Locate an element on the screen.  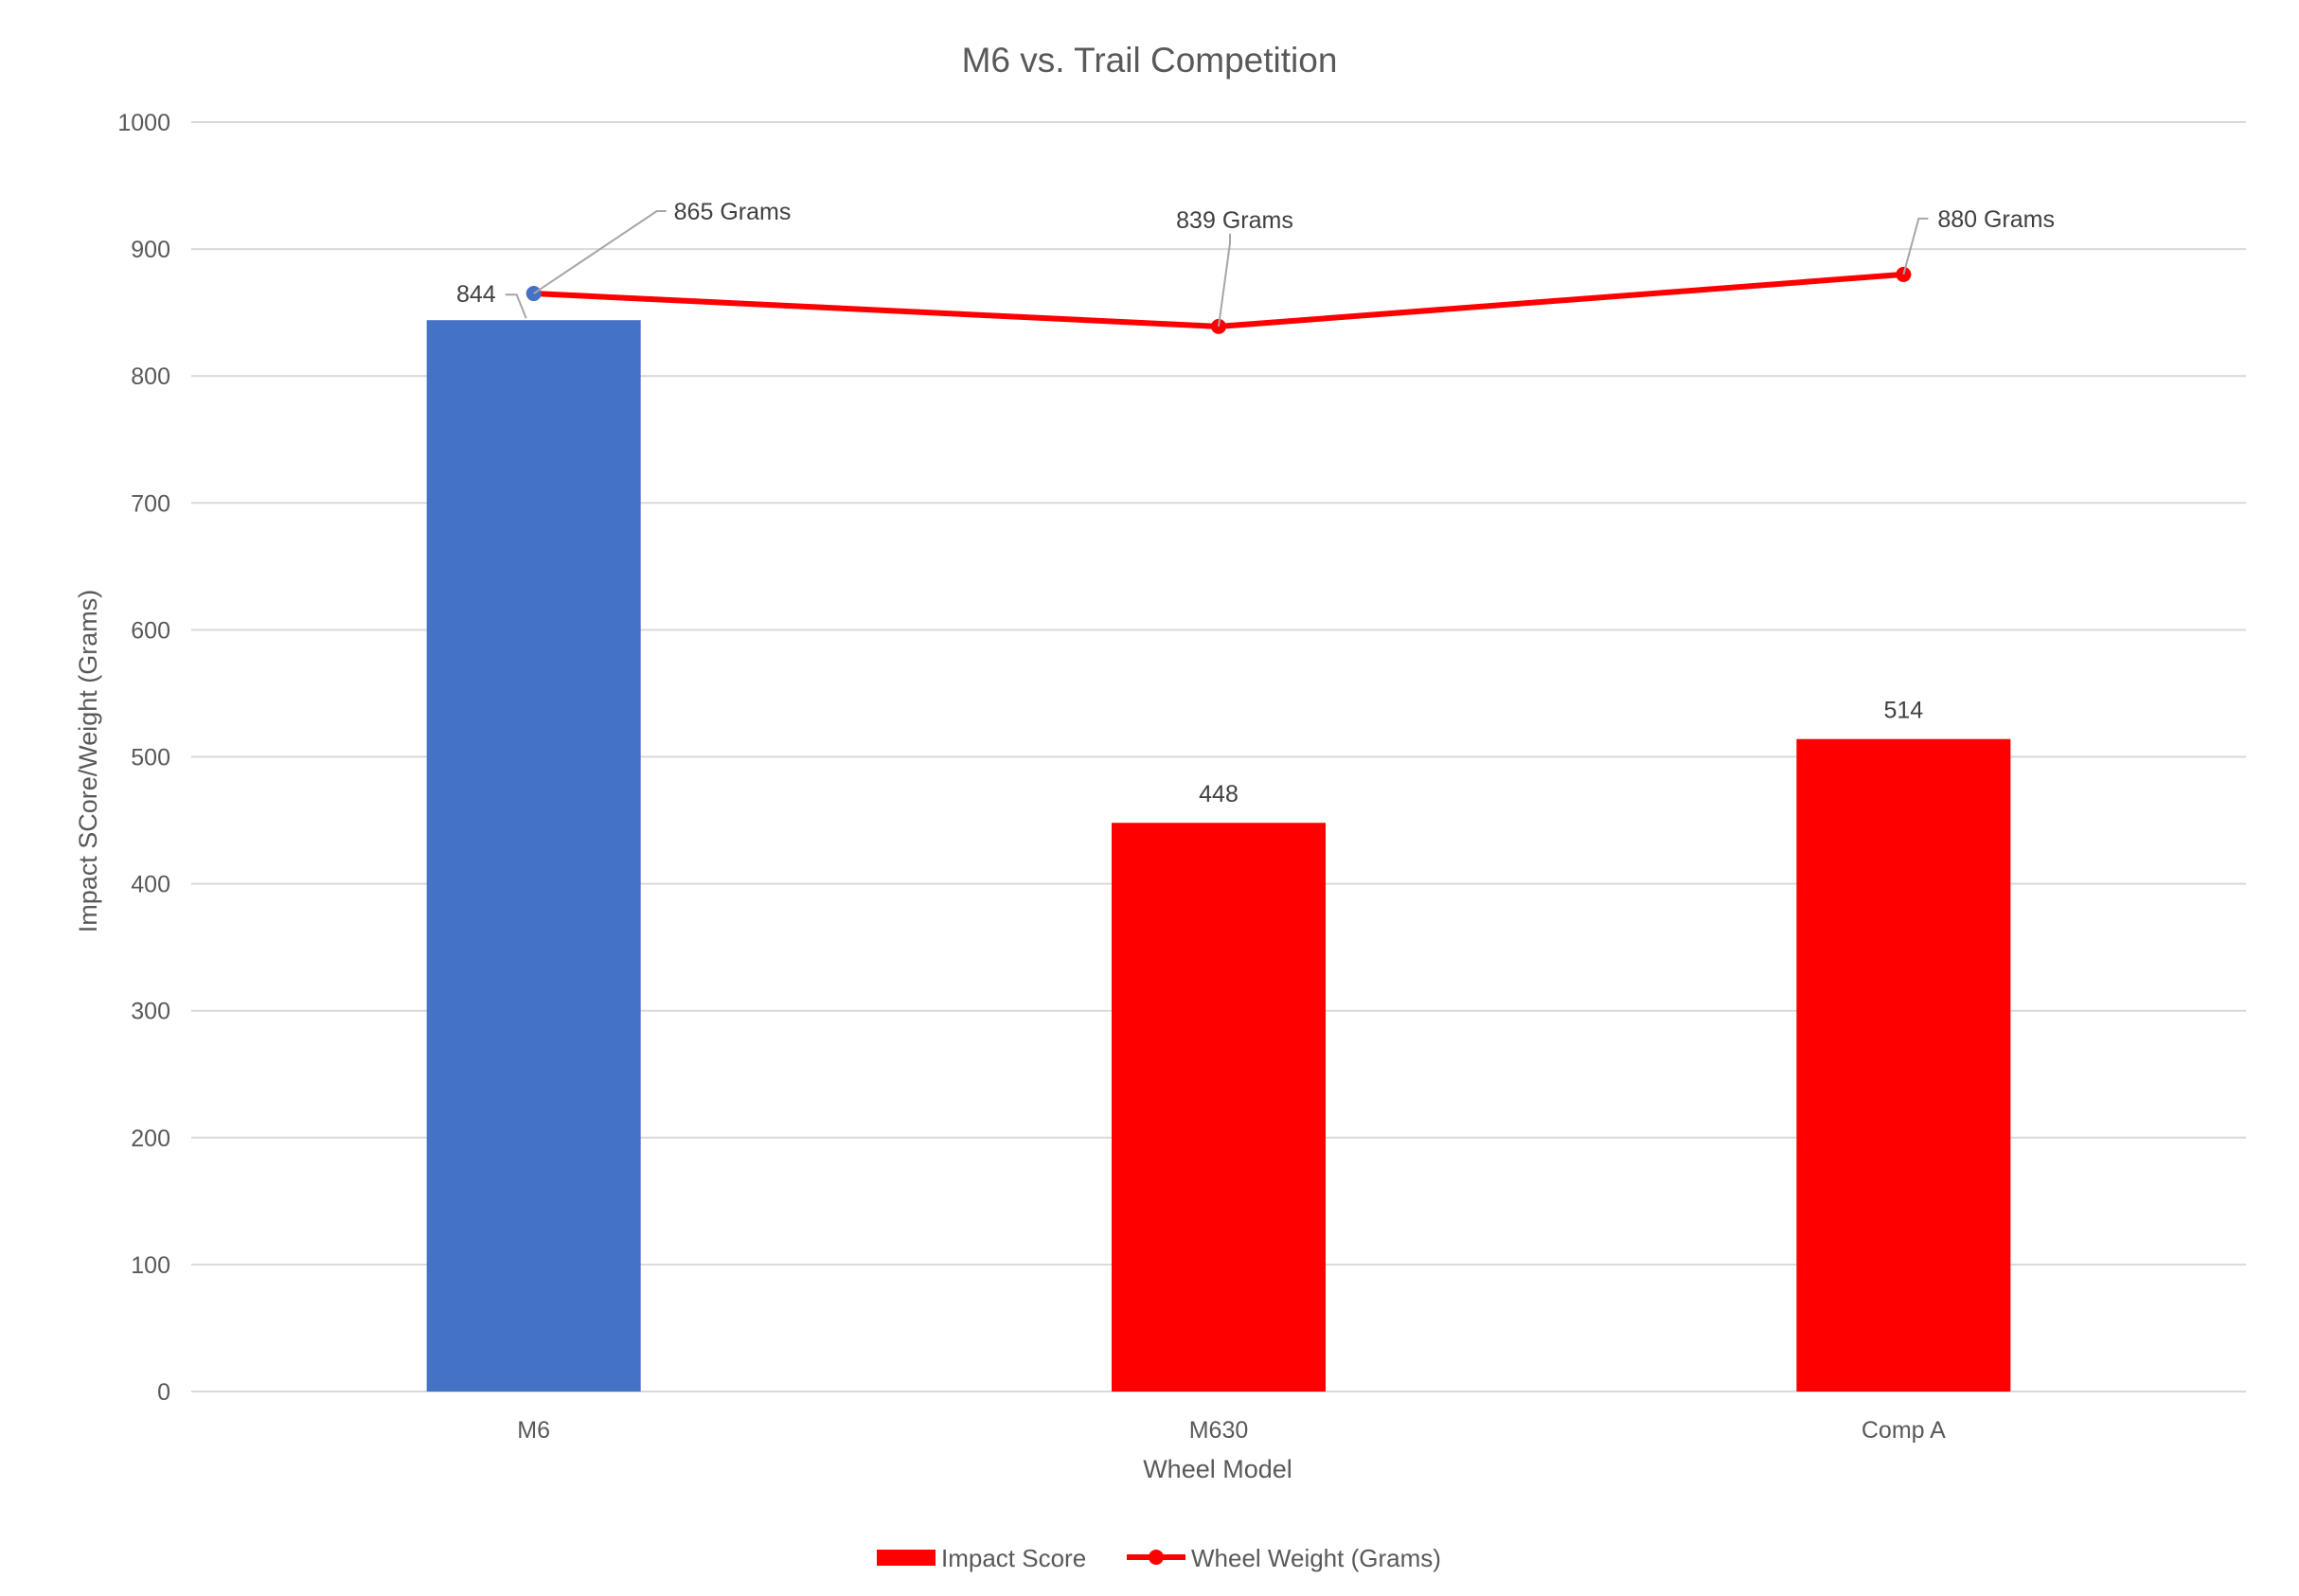
line-data-label-1: 839 Grams is located at coordinates (1234, 220).